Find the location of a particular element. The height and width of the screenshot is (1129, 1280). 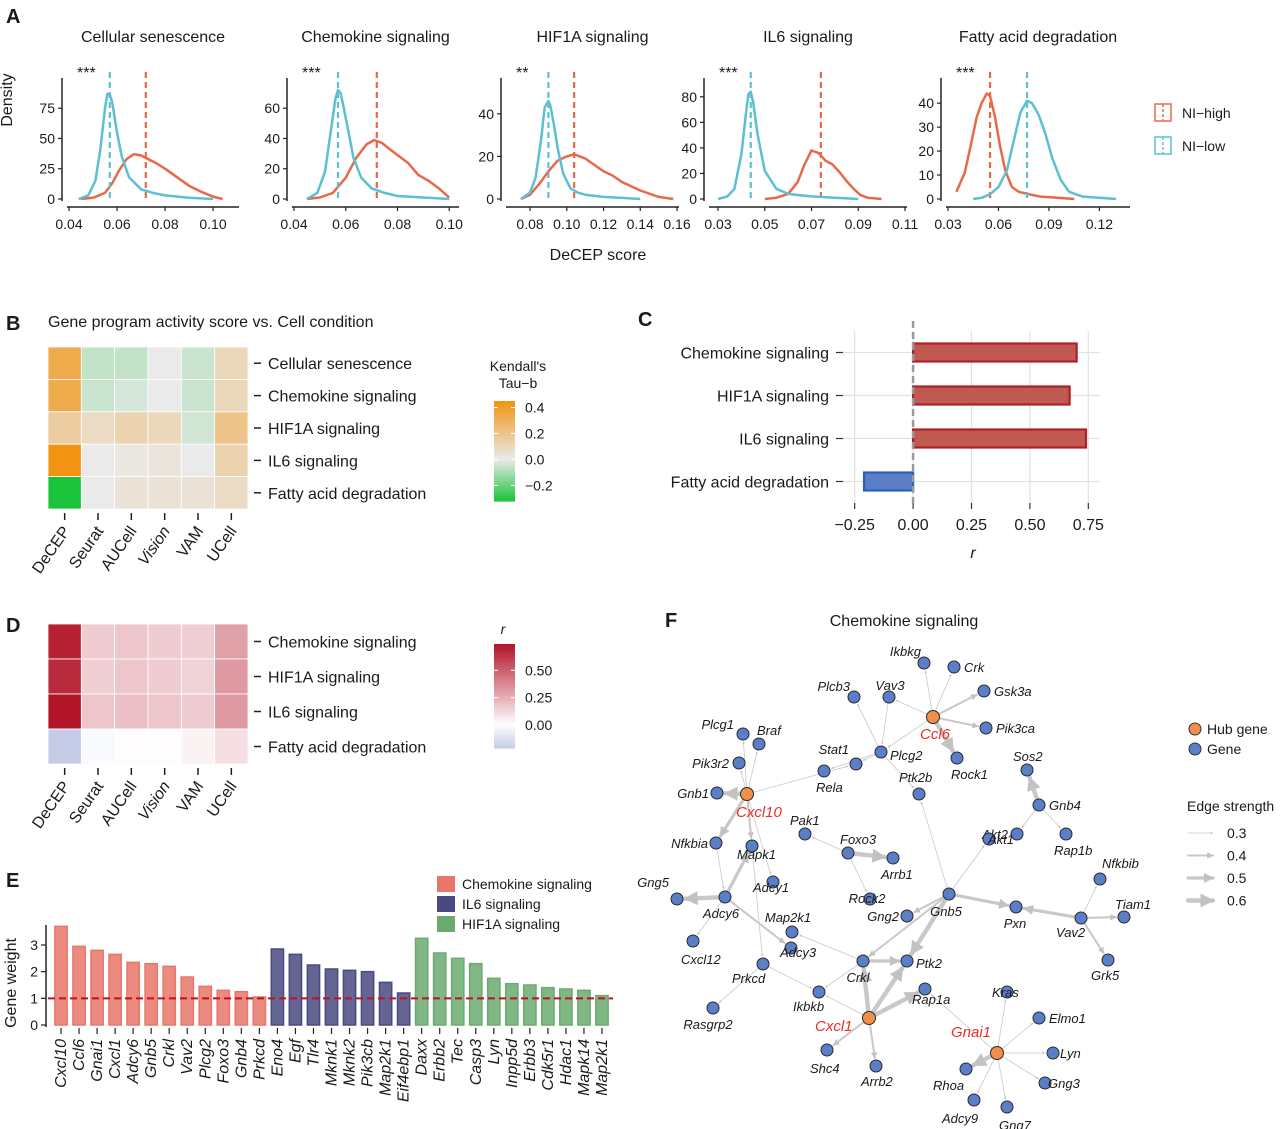

node-rock2 is located at coordinates (870, 899).